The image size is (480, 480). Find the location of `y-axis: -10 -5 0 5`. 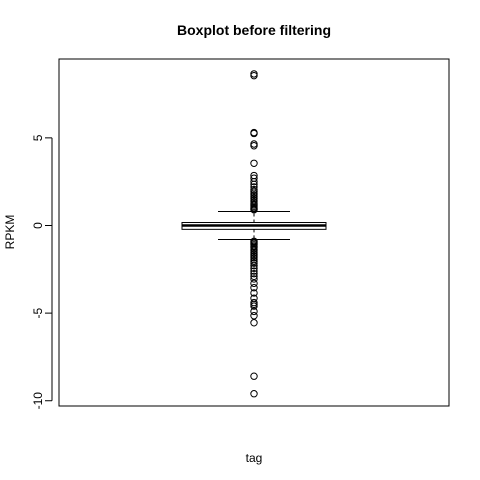

y-axis: -10 -5 0 5 is located at coordinates (42, 272).